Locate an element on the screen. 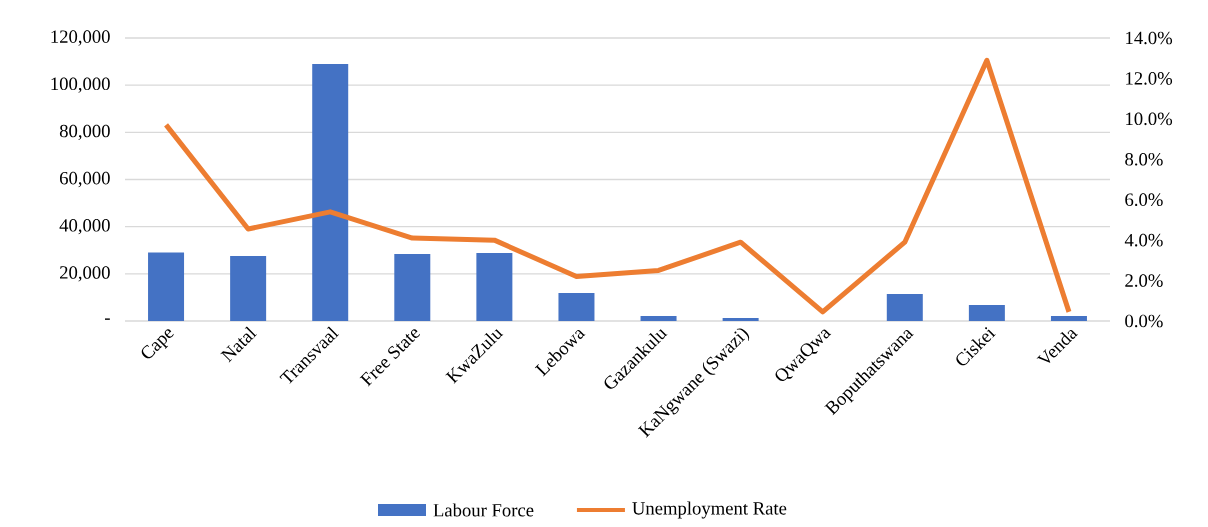 The height and width of the screenshot is (527, 1208). y-tick-label: 20,000 is located at coordinates (85, 274).